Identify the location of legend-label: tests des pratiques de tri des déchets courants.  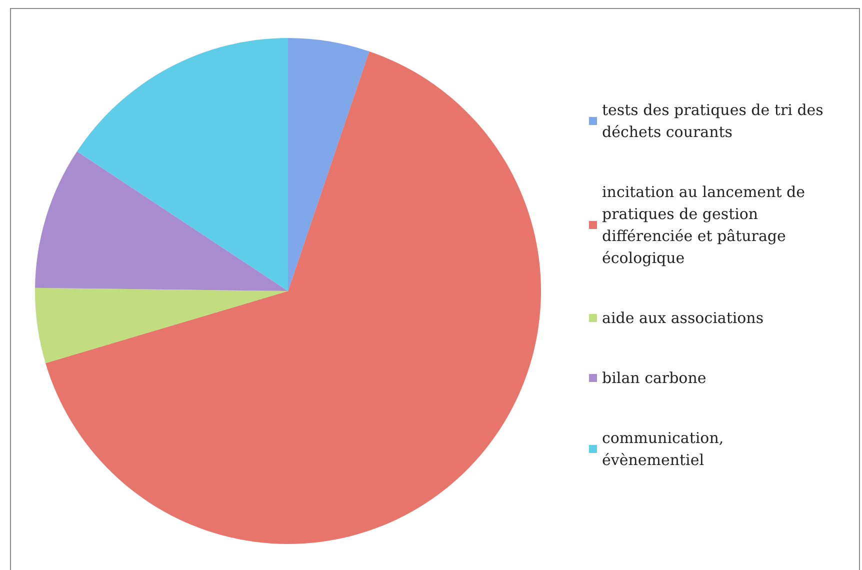
(715, 121).